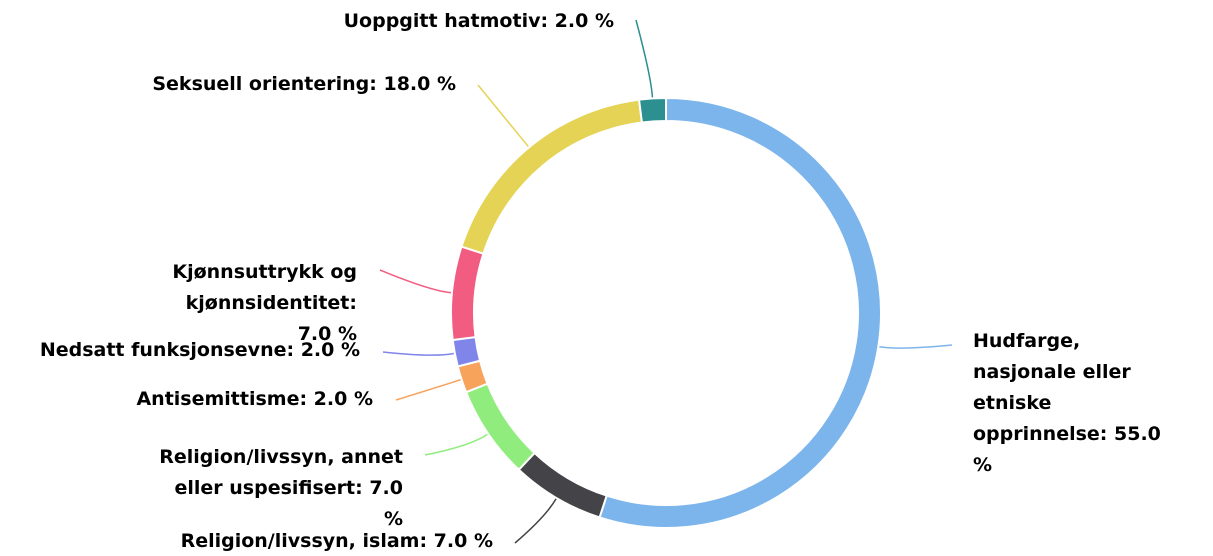 Image resolution: width=1213 pixels, height=556 pixels. What do you see at coordinates (271, 303) in the screenshot?
I see `label-line: kjønnsidentitet:` at bounding box center [271, 303].